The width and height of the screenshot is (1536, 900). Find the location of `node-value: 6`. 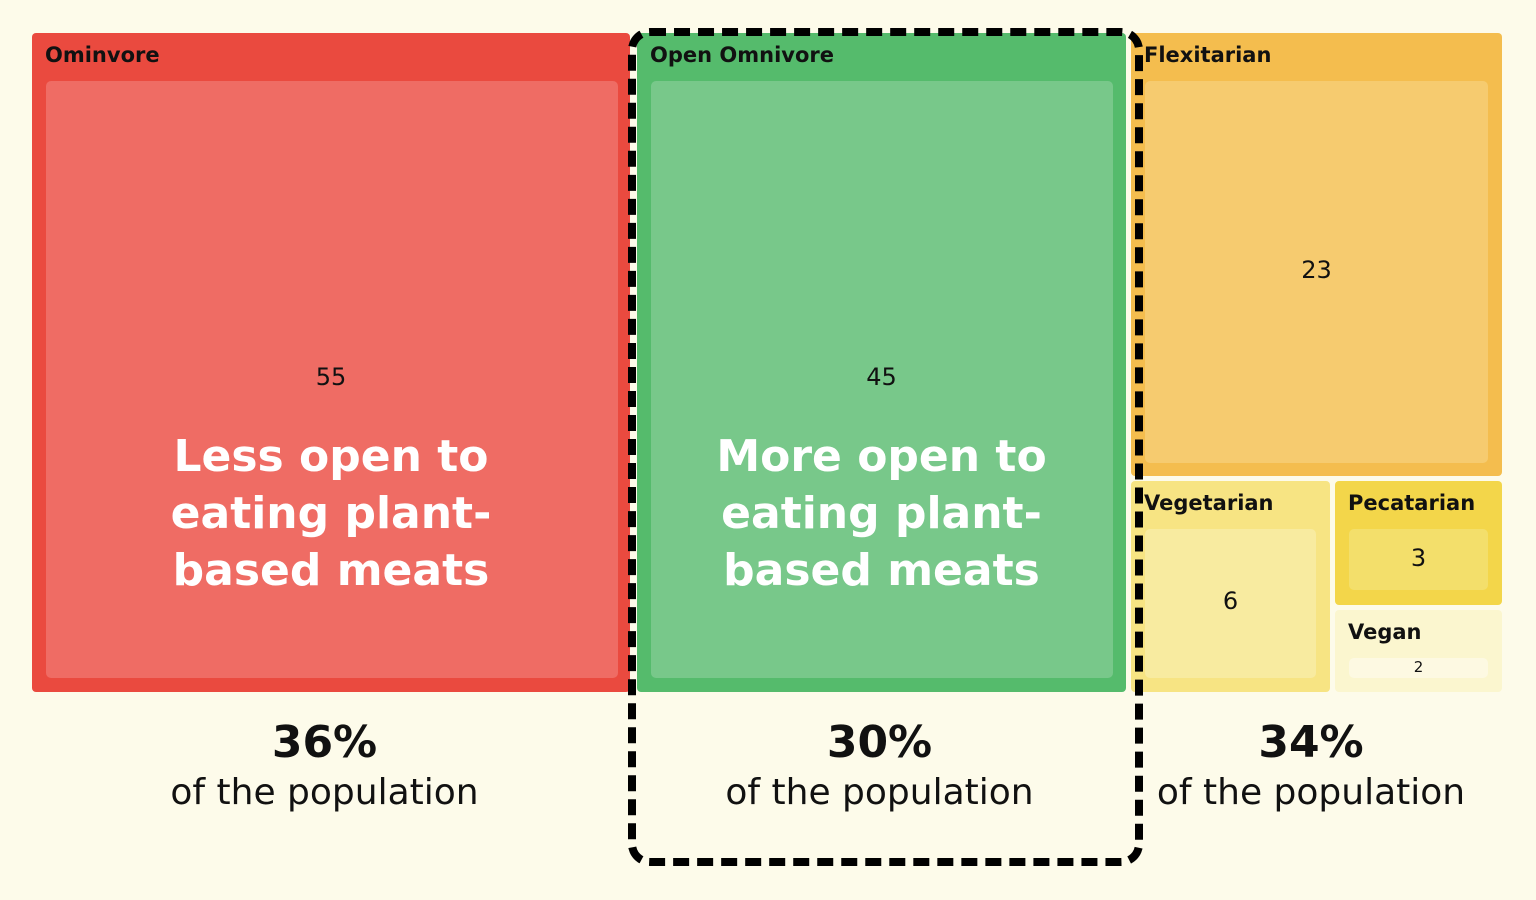

node-value: 6 is located at coordinates (1230, 601).